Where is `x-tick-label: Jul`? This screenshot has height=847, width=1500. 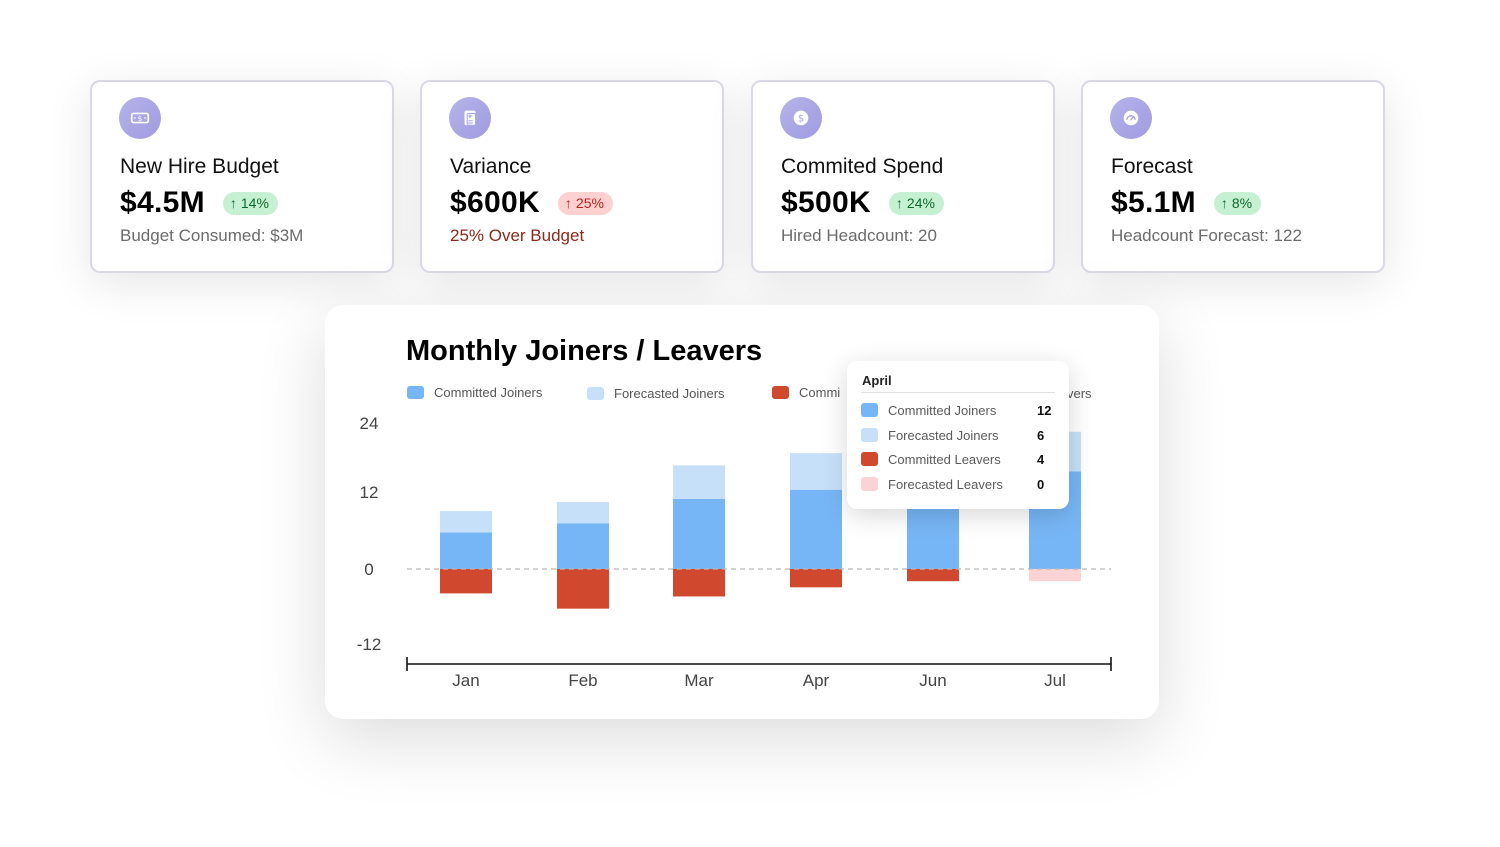 x-tick-label: Jul is located at coordinates (1055, 680).